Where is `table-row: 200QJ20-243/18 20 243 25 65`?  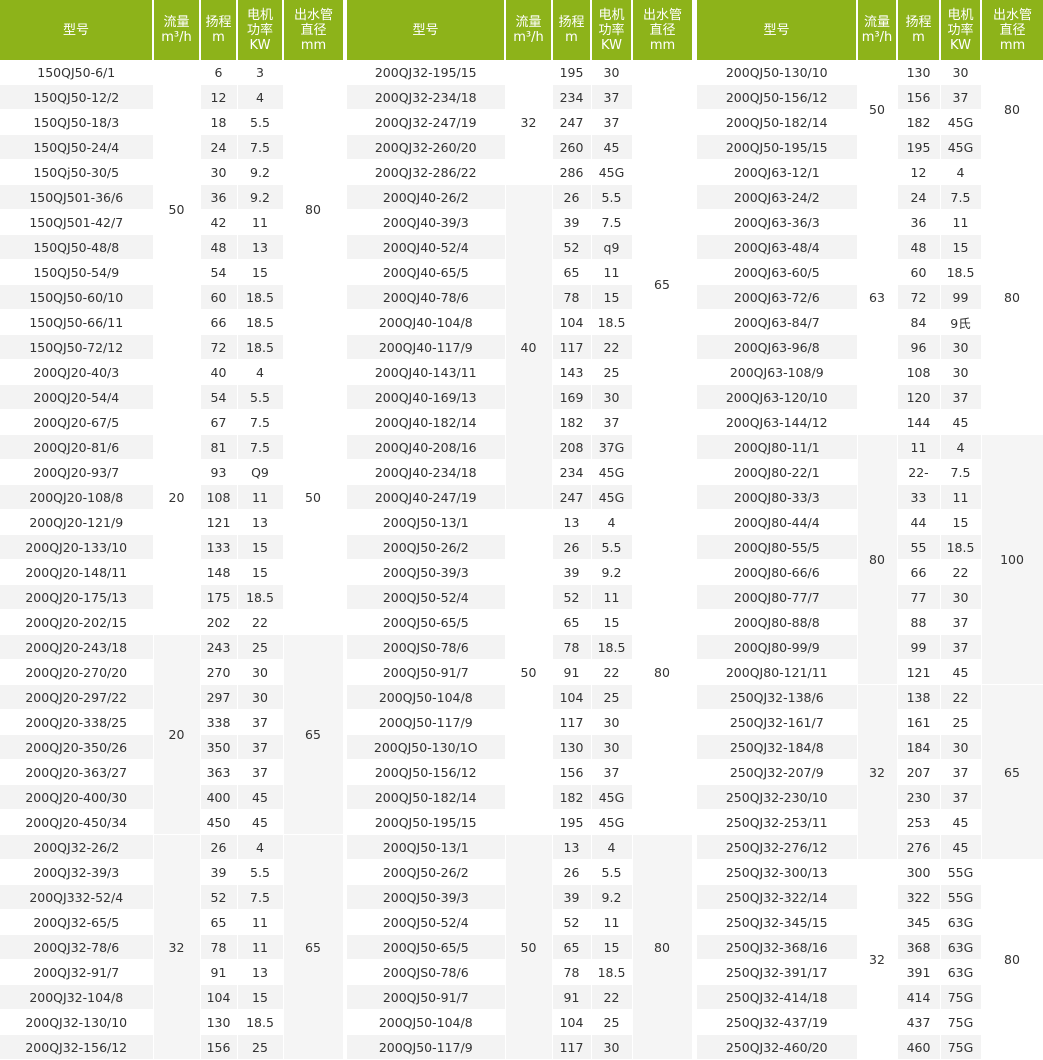 table-row: 200QJ20-243/18 20 243 25 65 is located at coordinates (172, 734).